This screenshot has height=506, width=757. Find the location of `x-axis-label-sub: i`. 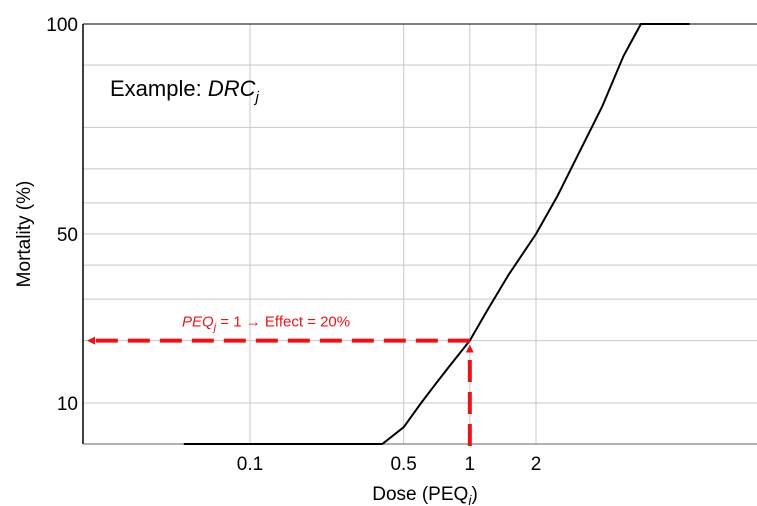

x-axis-label-sub: i is located at coordinates (470, 499).